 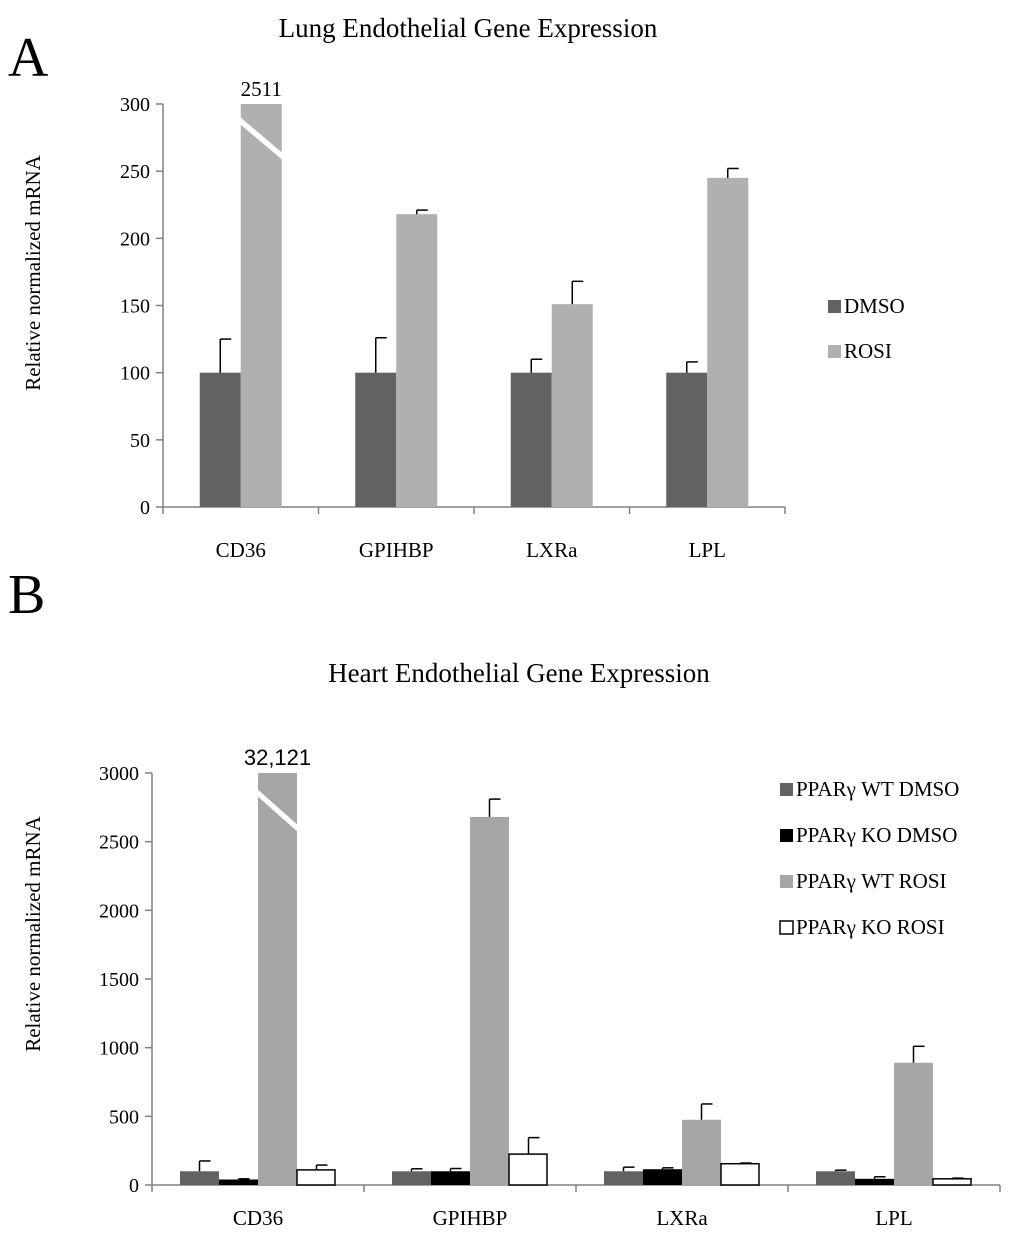 What do you see at coordinates (134, 1186) in the screenshot?
I see `chart-b-y-tick-label: 0` at bounding box center [134, 1186].